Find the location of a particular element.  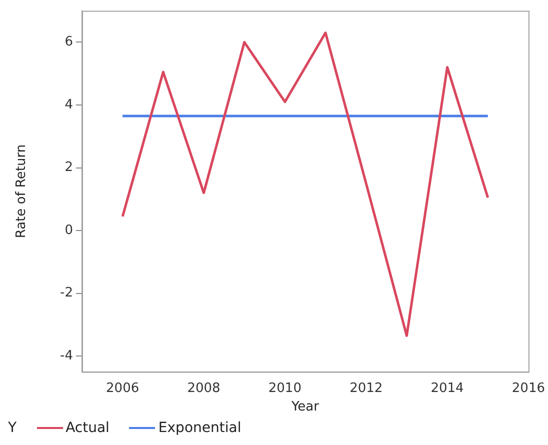

x-tick-label: 2008 is located at coordinates (203, 388).